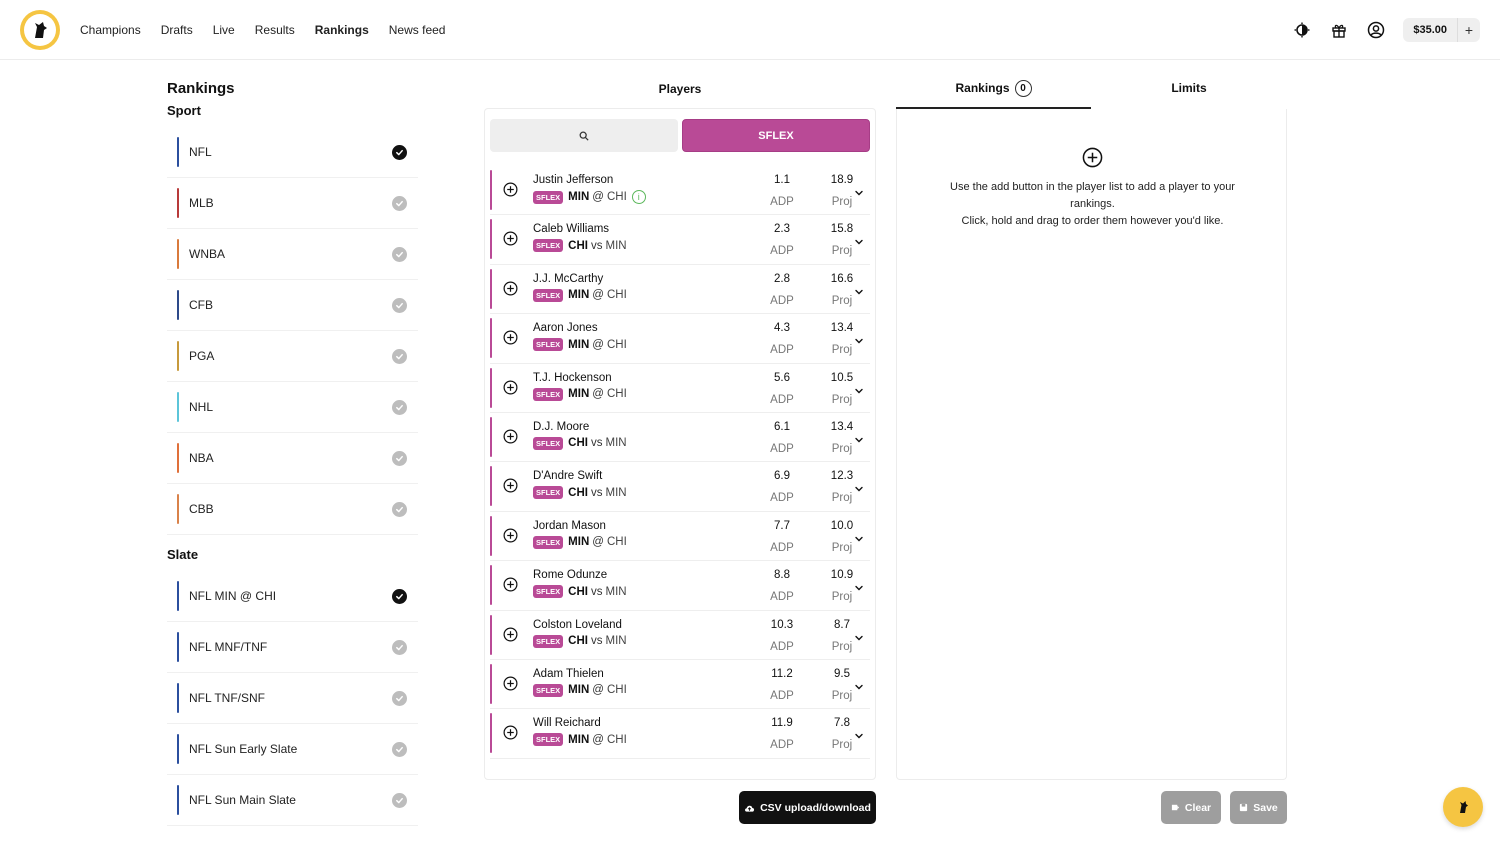  Describe the element at coordinates (110, 30) in the screenshot. I see `nav-link-champions: Champions` at that location.